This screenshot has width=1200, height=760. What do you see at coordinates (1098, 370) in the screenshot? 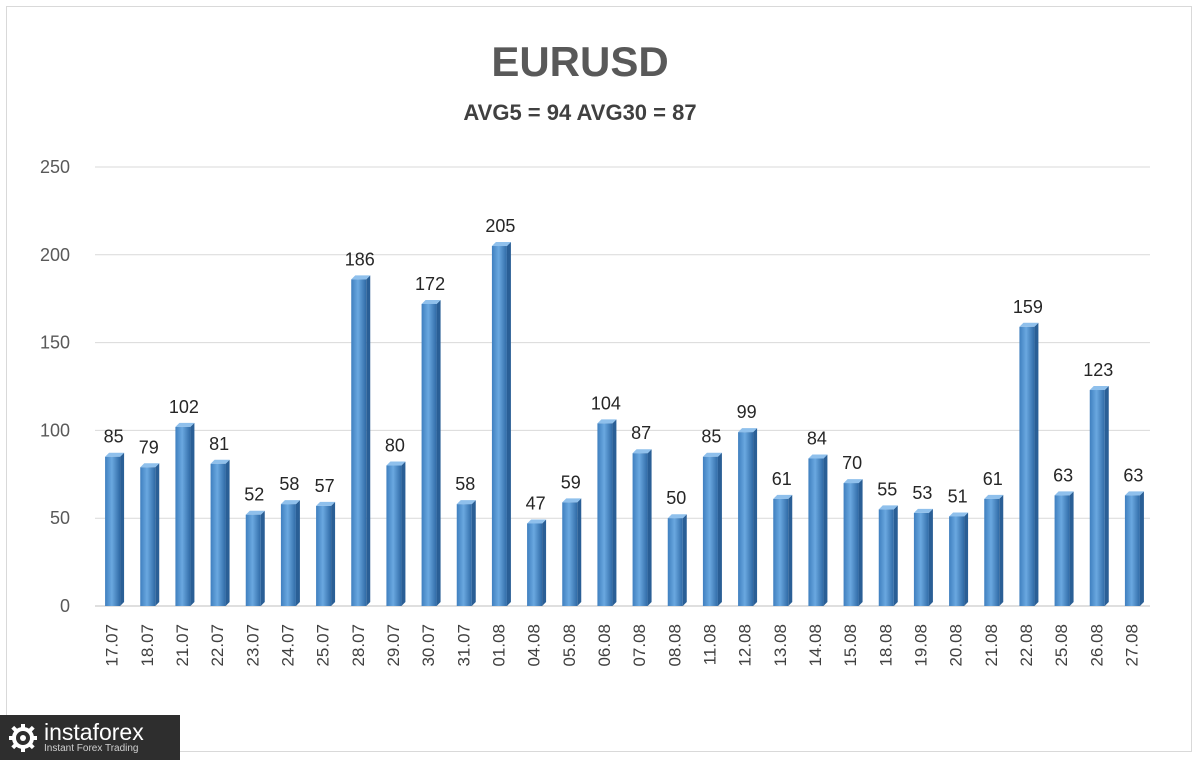
I see `data-label: 123` at bounding box center [1098, 370].